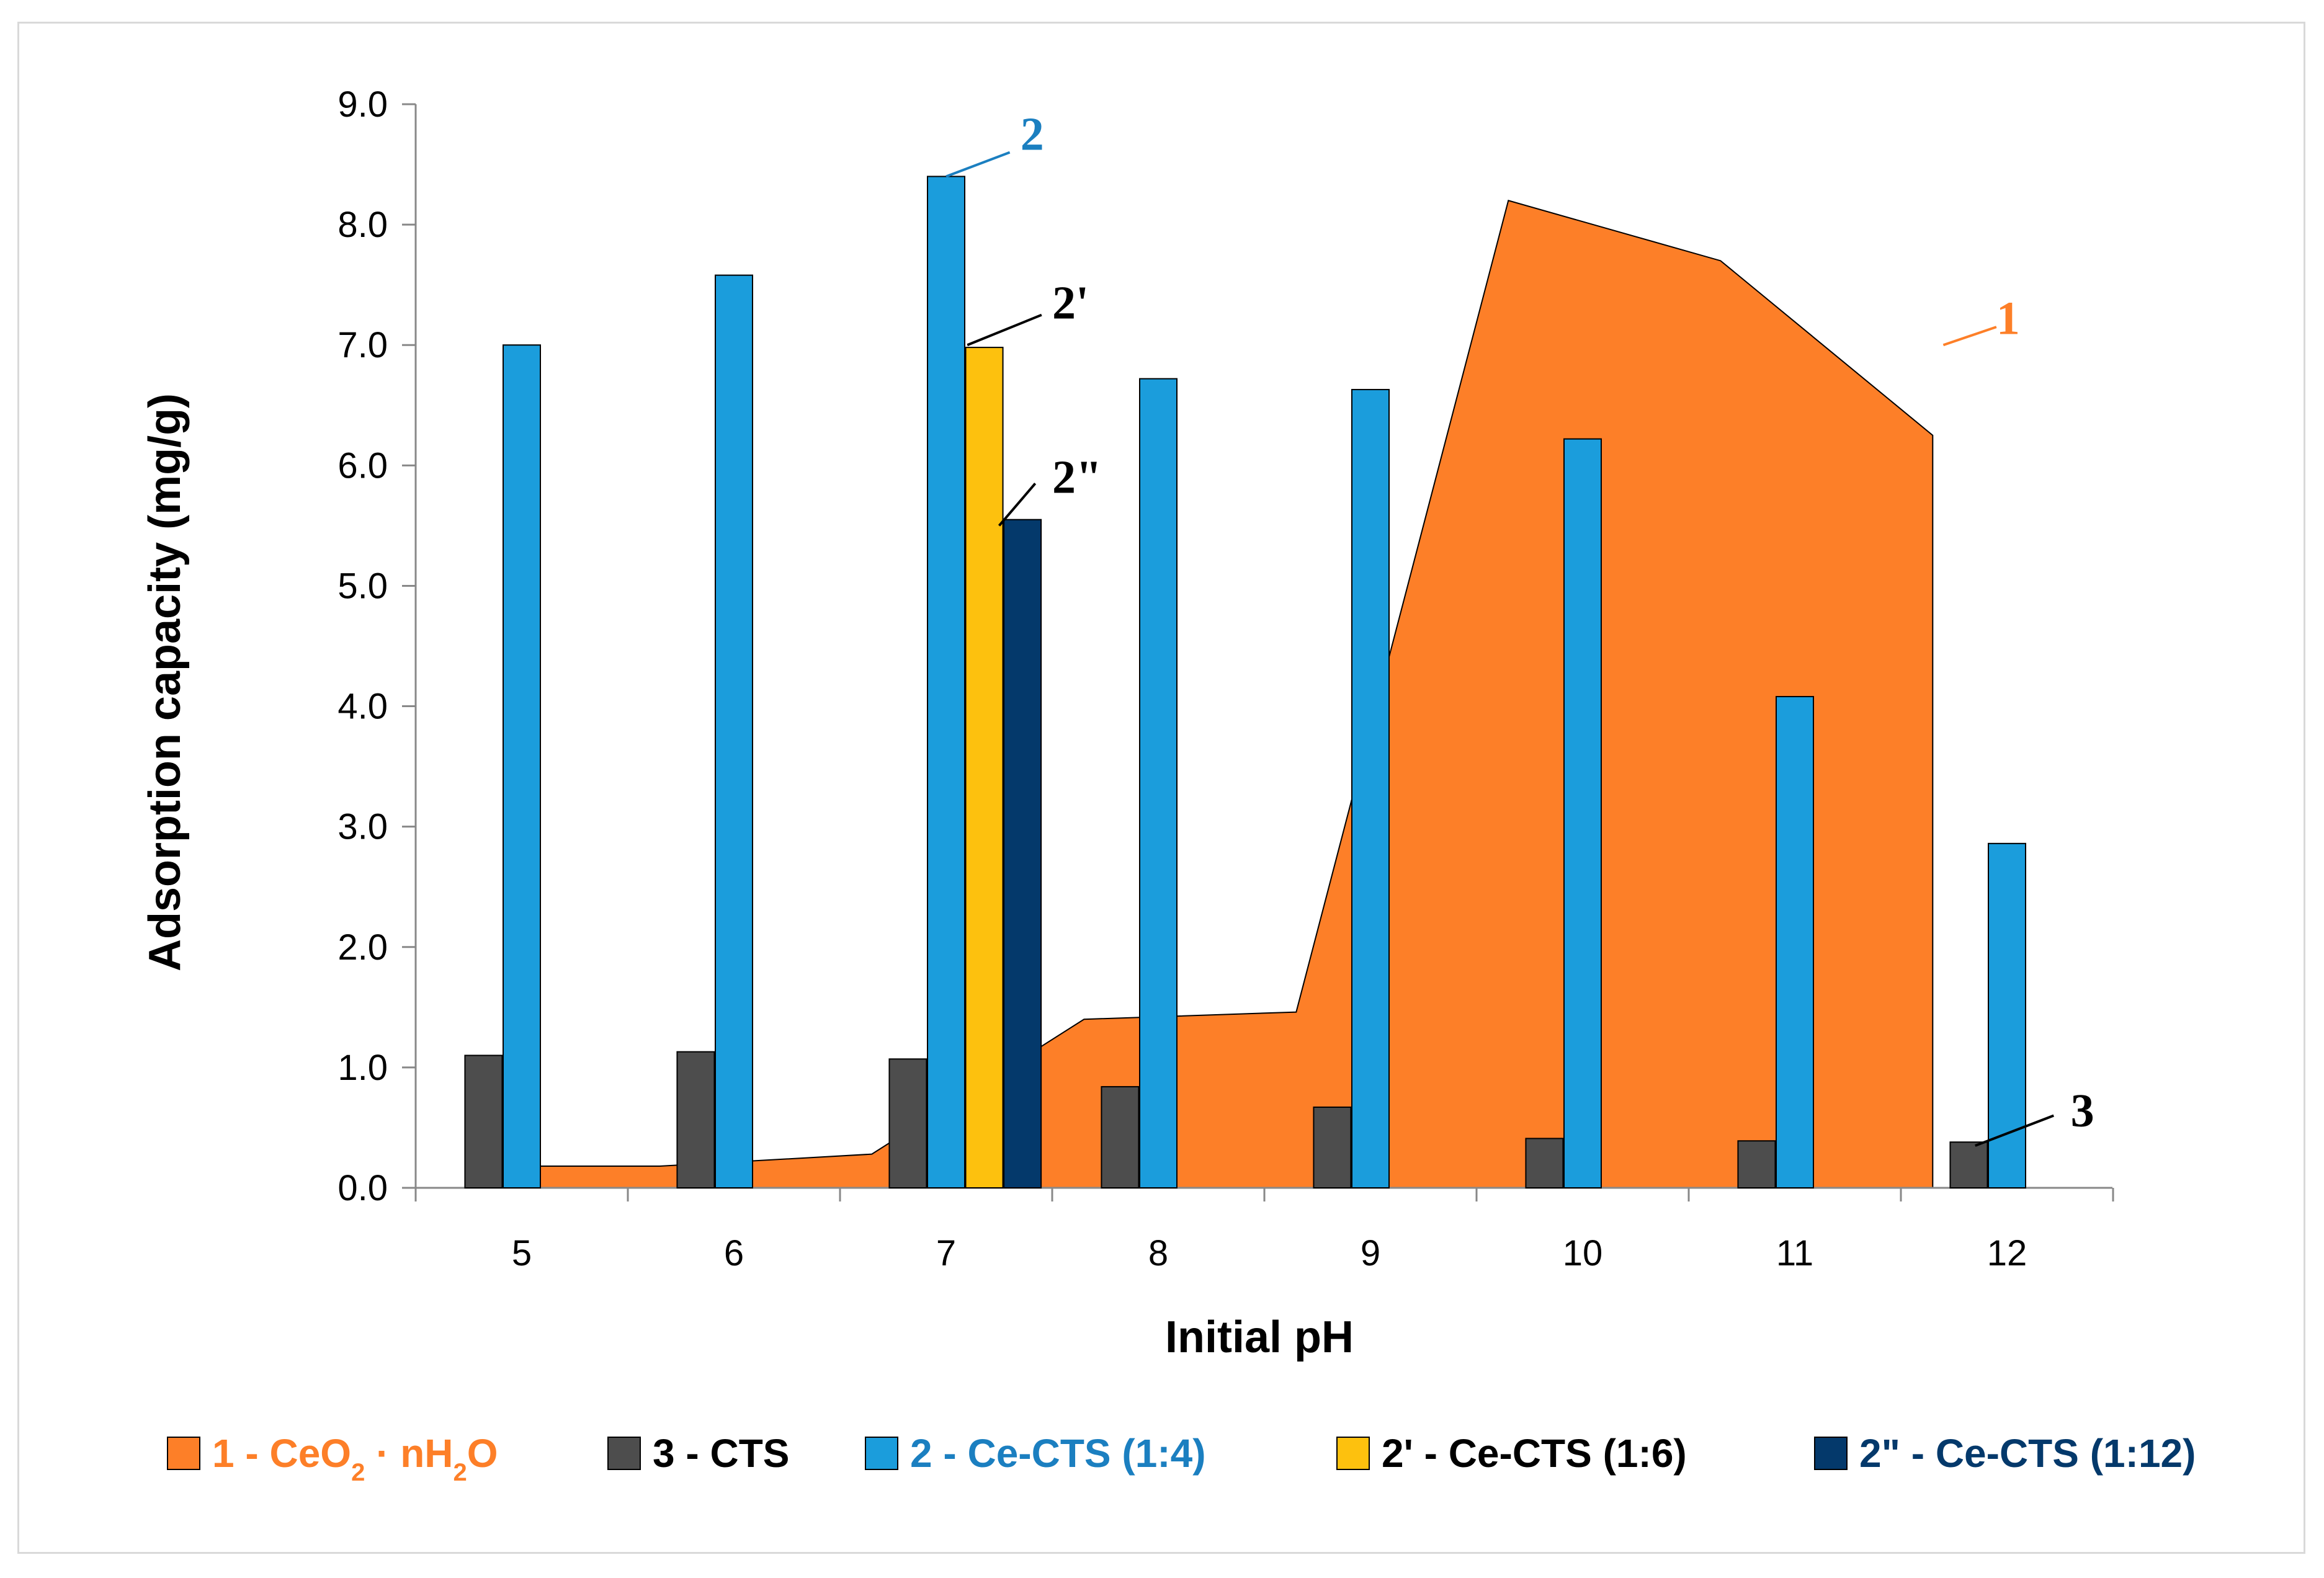  What do you see at coordinates (1370, 1253) in the screenshot?
I see `x-tick-label: 9` at bounding box center [1370, 1253].